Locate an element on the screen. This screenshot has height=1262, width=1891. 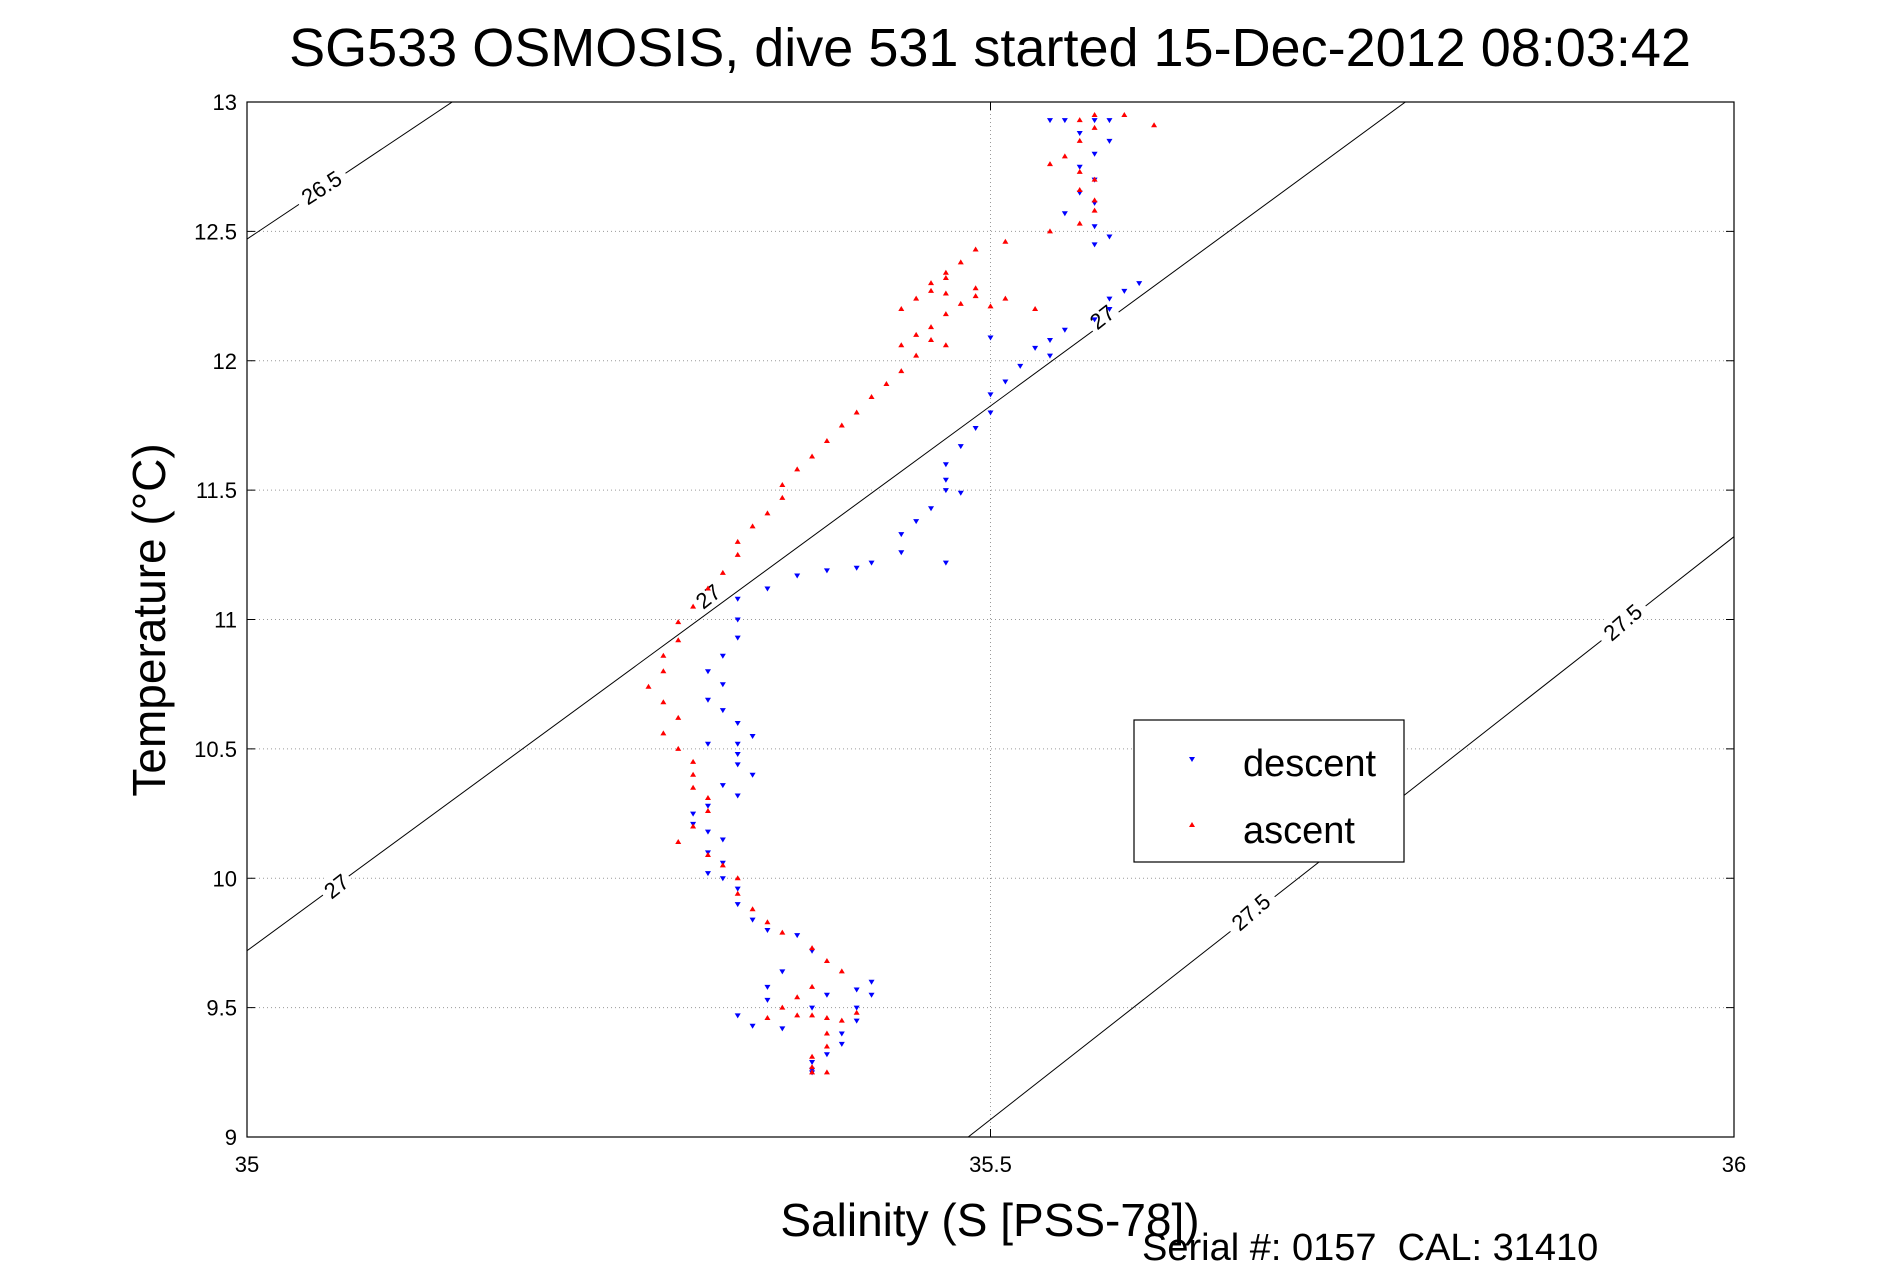
y-tick-label: 12.5 is located at coordinates (215, 231).